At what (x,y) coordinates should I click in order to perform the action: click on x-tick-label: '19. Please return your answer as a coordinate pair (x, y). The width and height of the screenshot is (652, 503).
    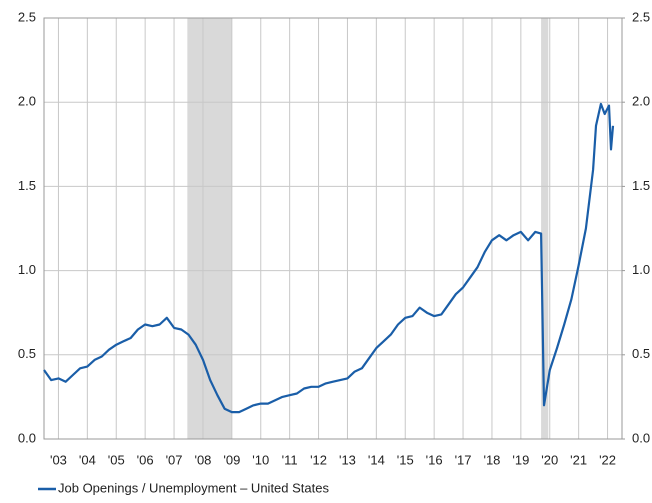
    Looking at the image, I should click on (520, 459).